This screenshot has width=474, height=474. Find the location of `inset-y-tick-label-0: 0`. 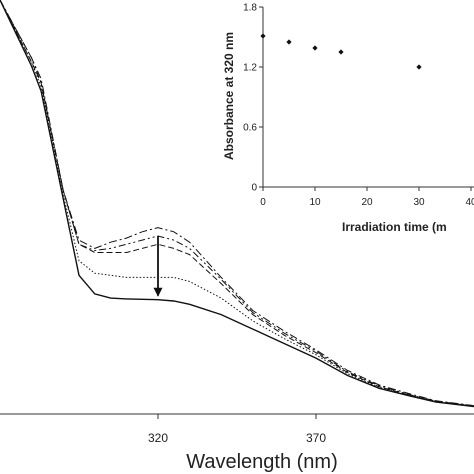

inset-y-tick-label-0: 0 is located at coordinates (254, 188).